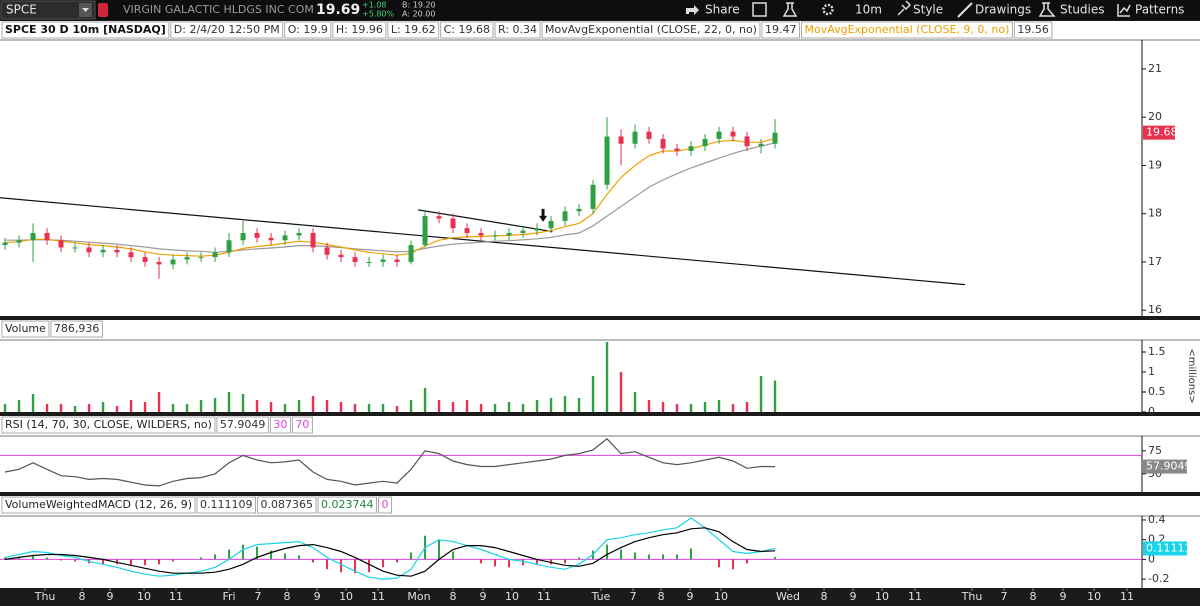 The image size is (1200, 606). I want to click on panel-title: Volume, so click(25, 328).